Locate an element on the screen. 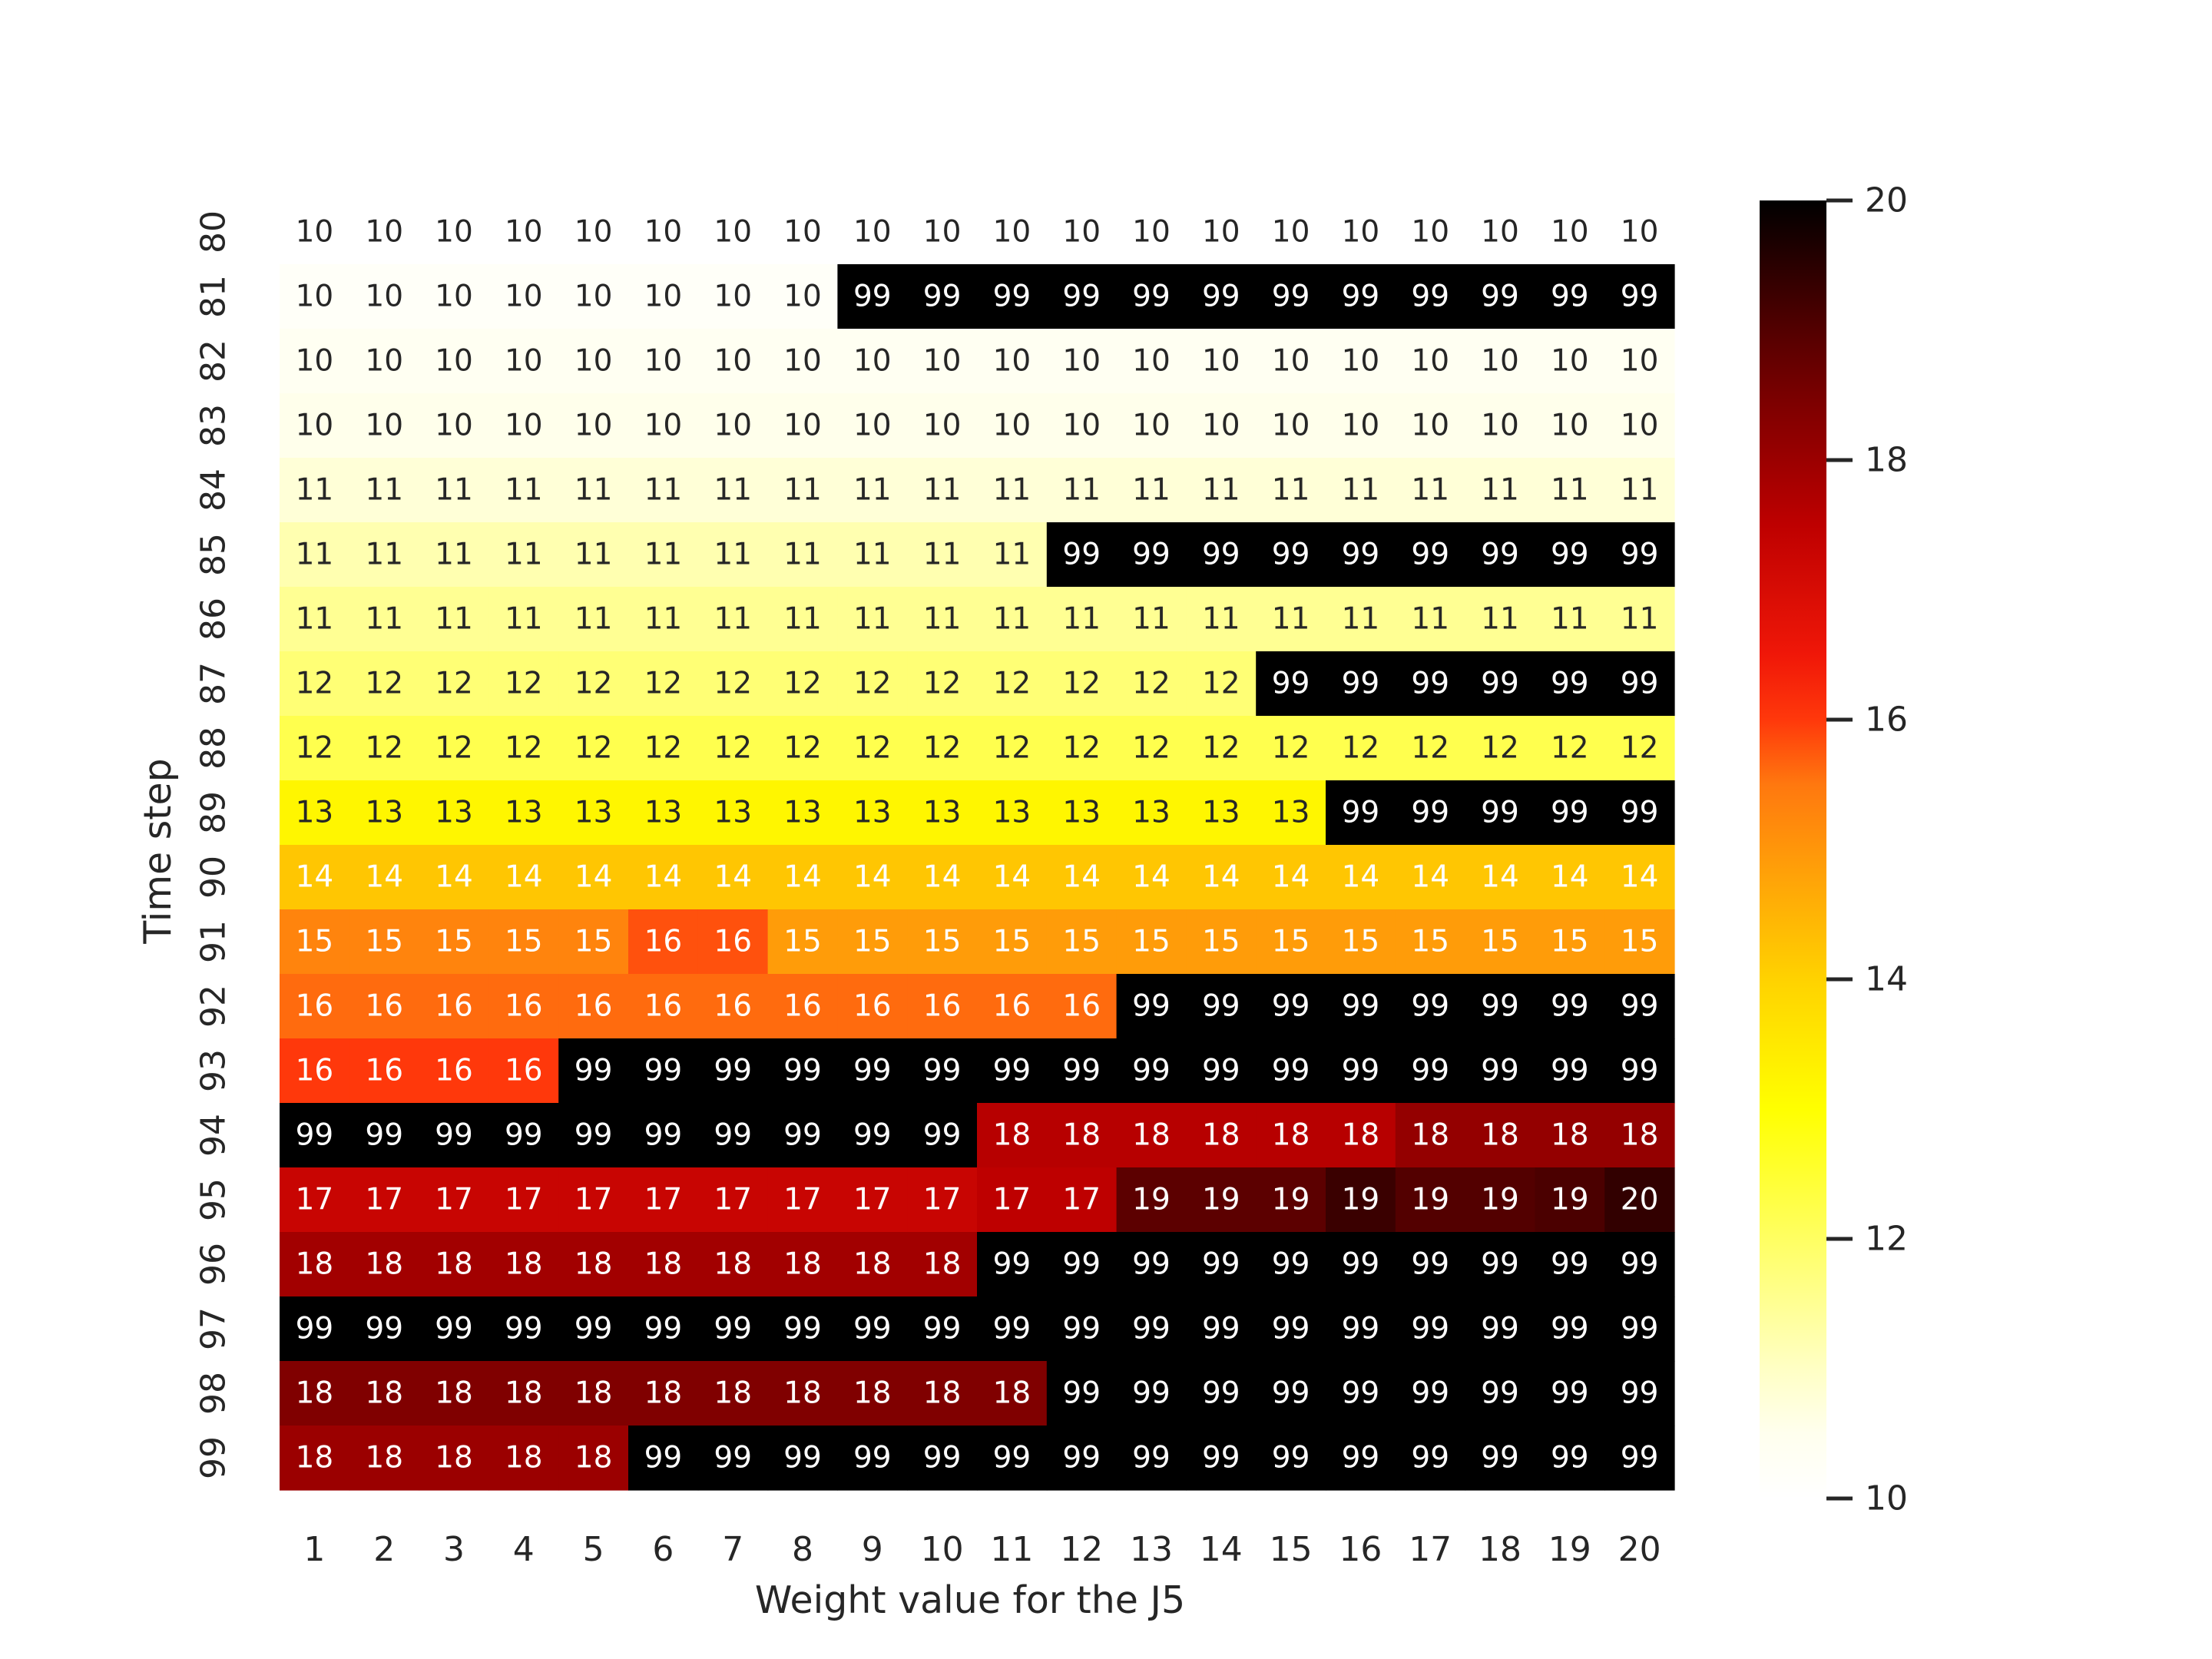 Image resolution: width=2212 pixels, height=1659 pixels. cell-annotation: 15 is located at coordinates (943, 942).